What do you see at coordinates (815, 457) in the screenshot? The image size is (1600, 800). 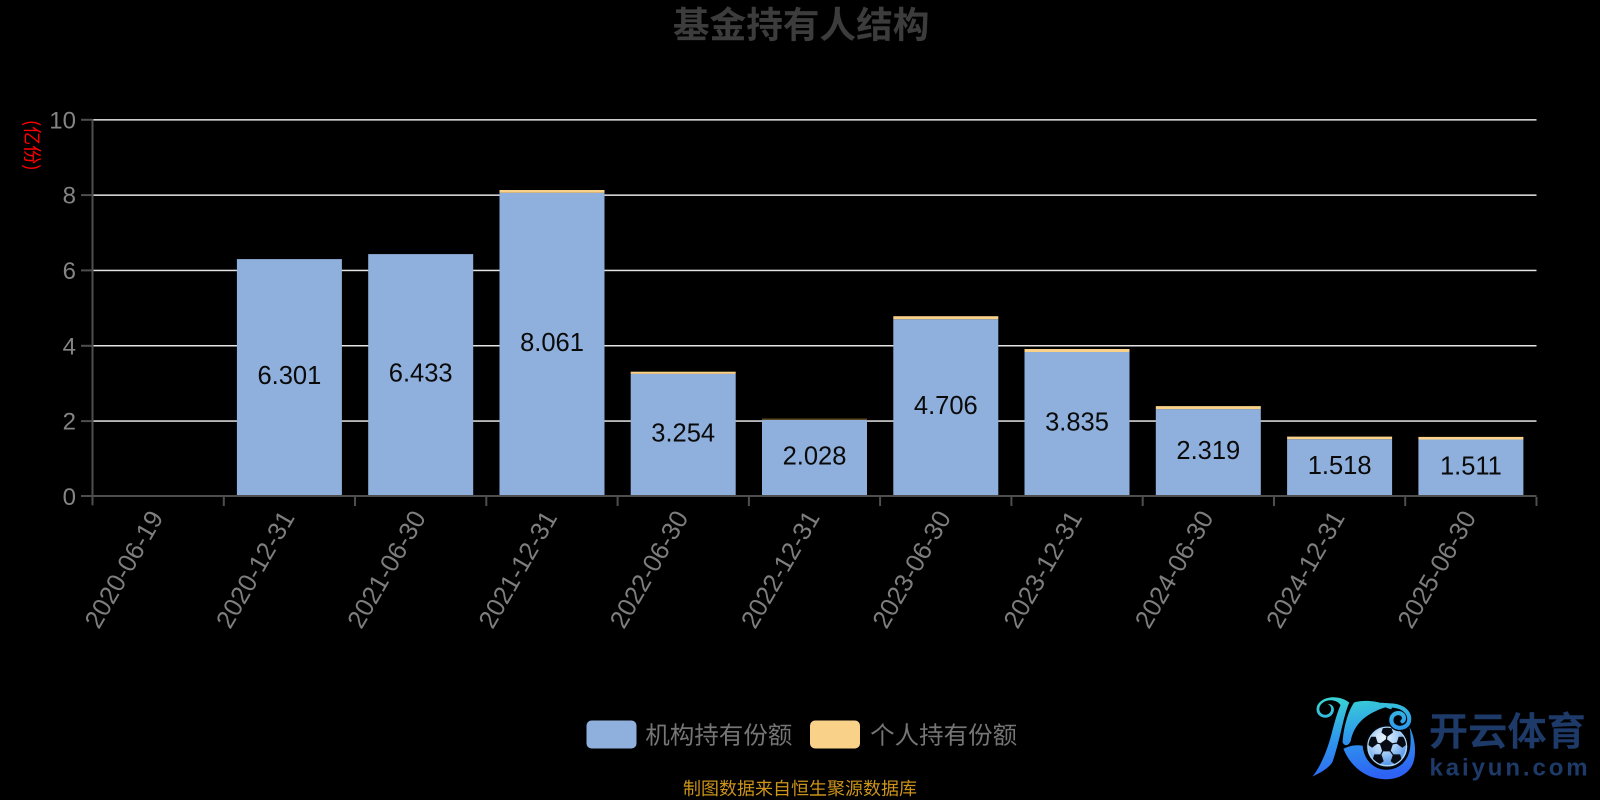 I see `svg-text: 2.028` at bounding box center [815, 457].